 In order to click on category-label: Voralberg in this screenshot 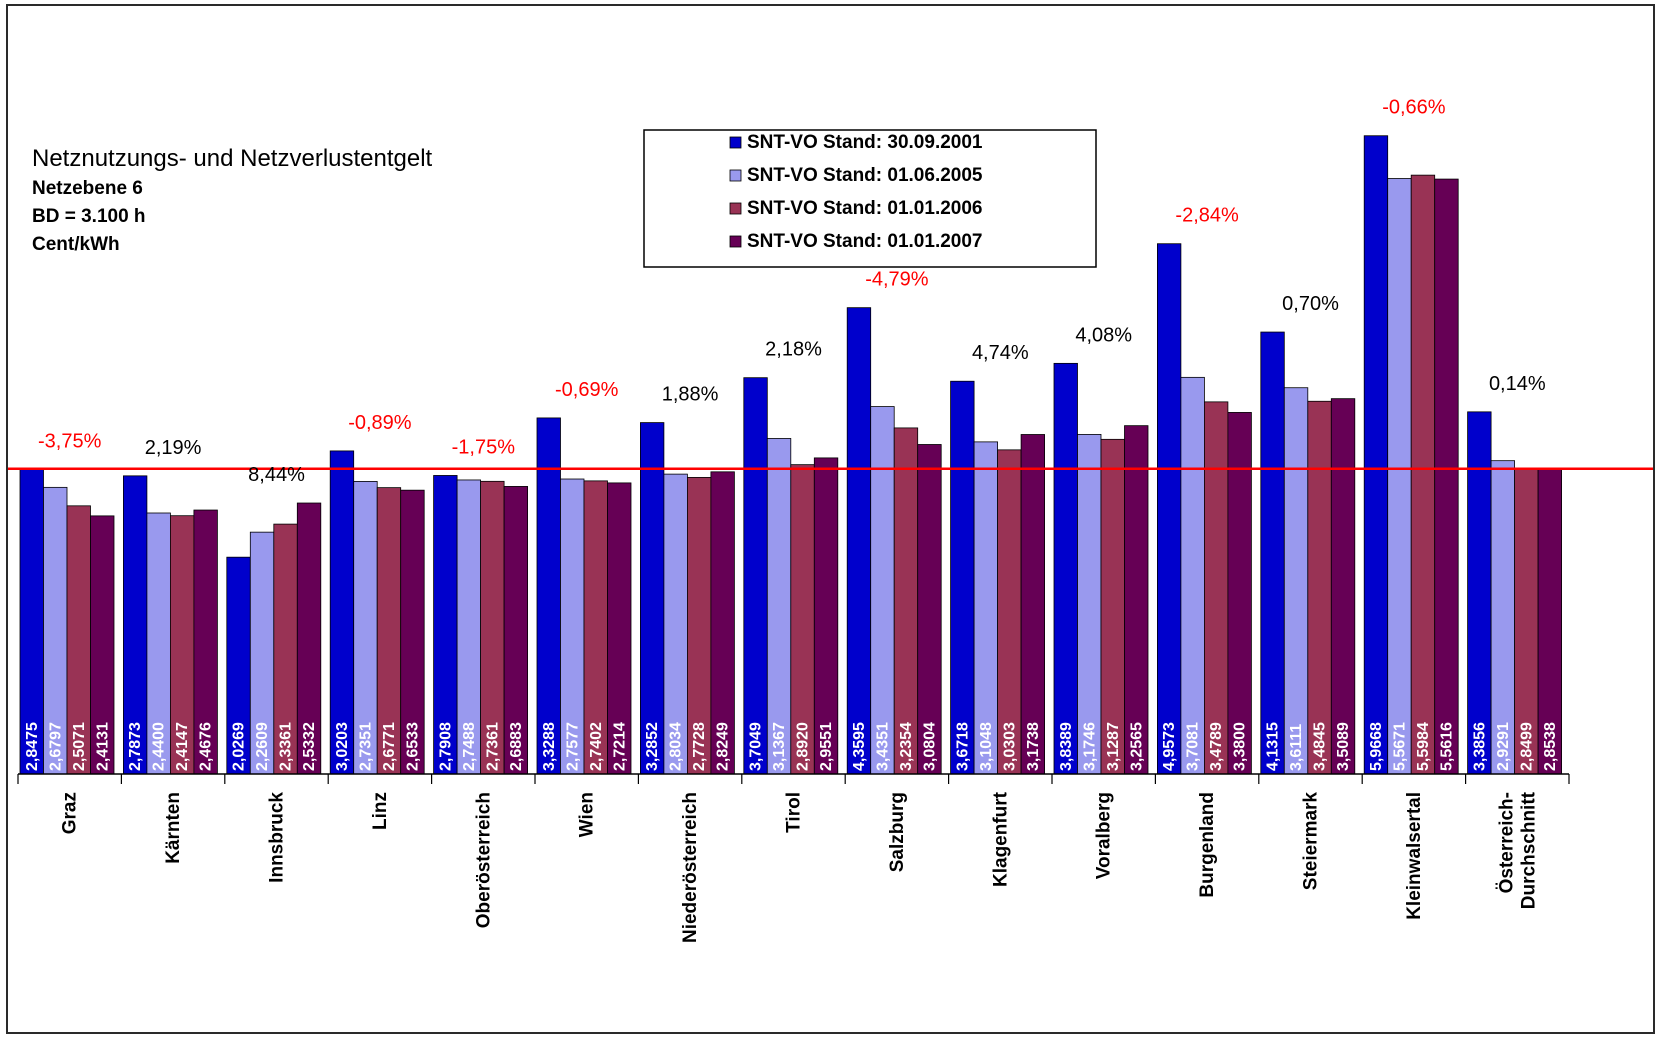, I will do `click(1104, 835)`.